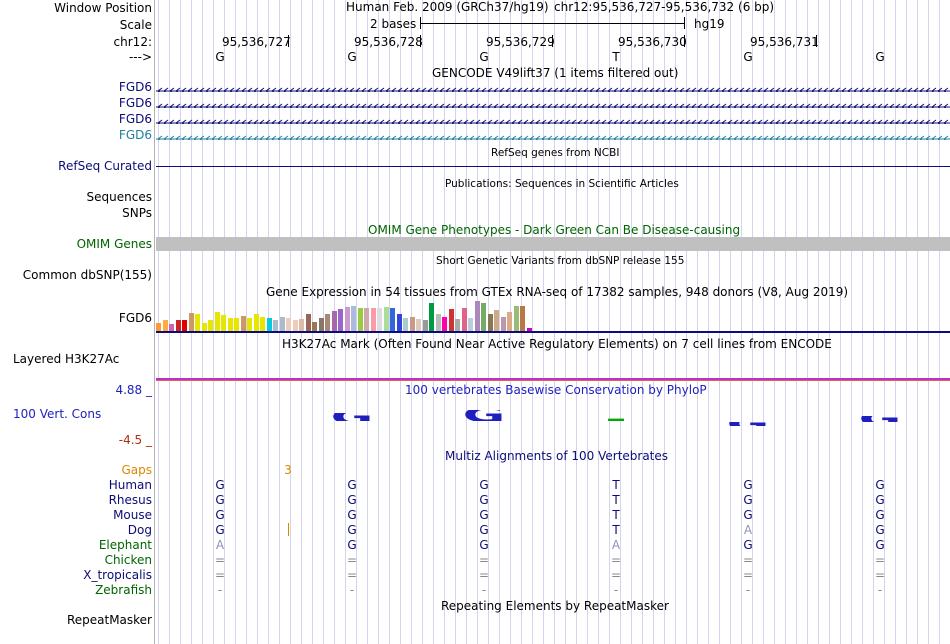  What do you see at coordinates (139, 530) in the screenshot?
I see `species-label-dog: Dog` at bounding box center [139, 530].